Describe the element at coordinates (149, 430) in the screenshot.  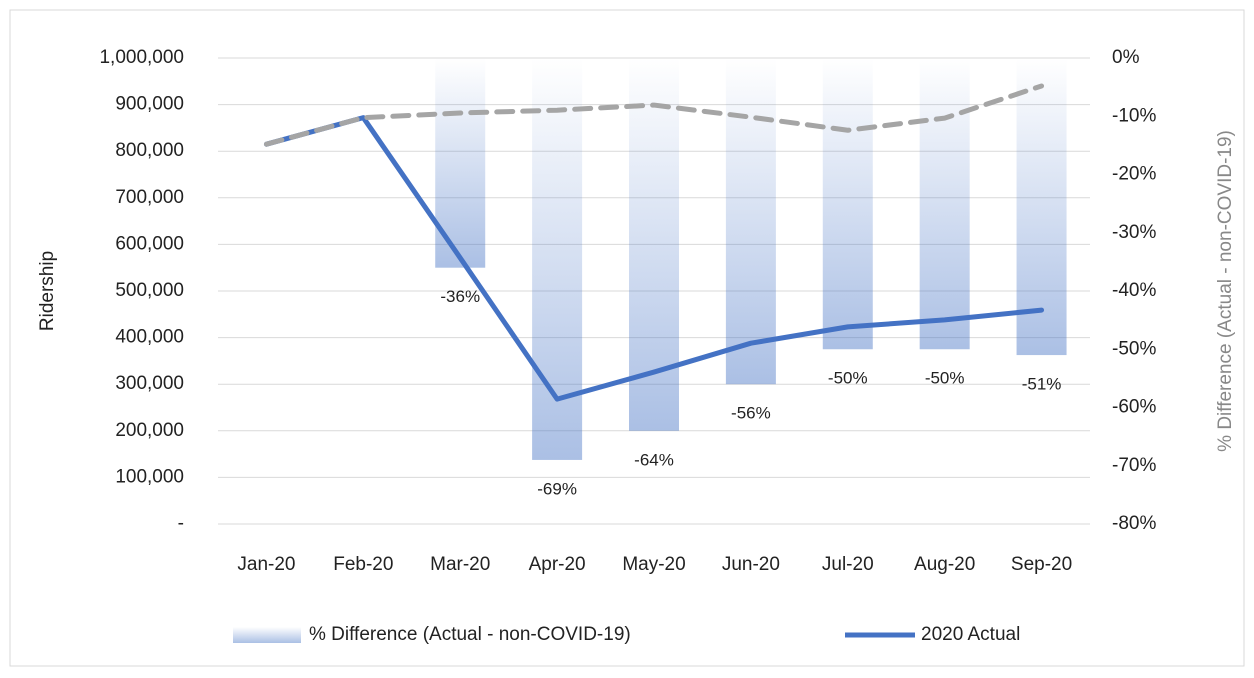
I see `y-tick-label: 200,000` at that location.